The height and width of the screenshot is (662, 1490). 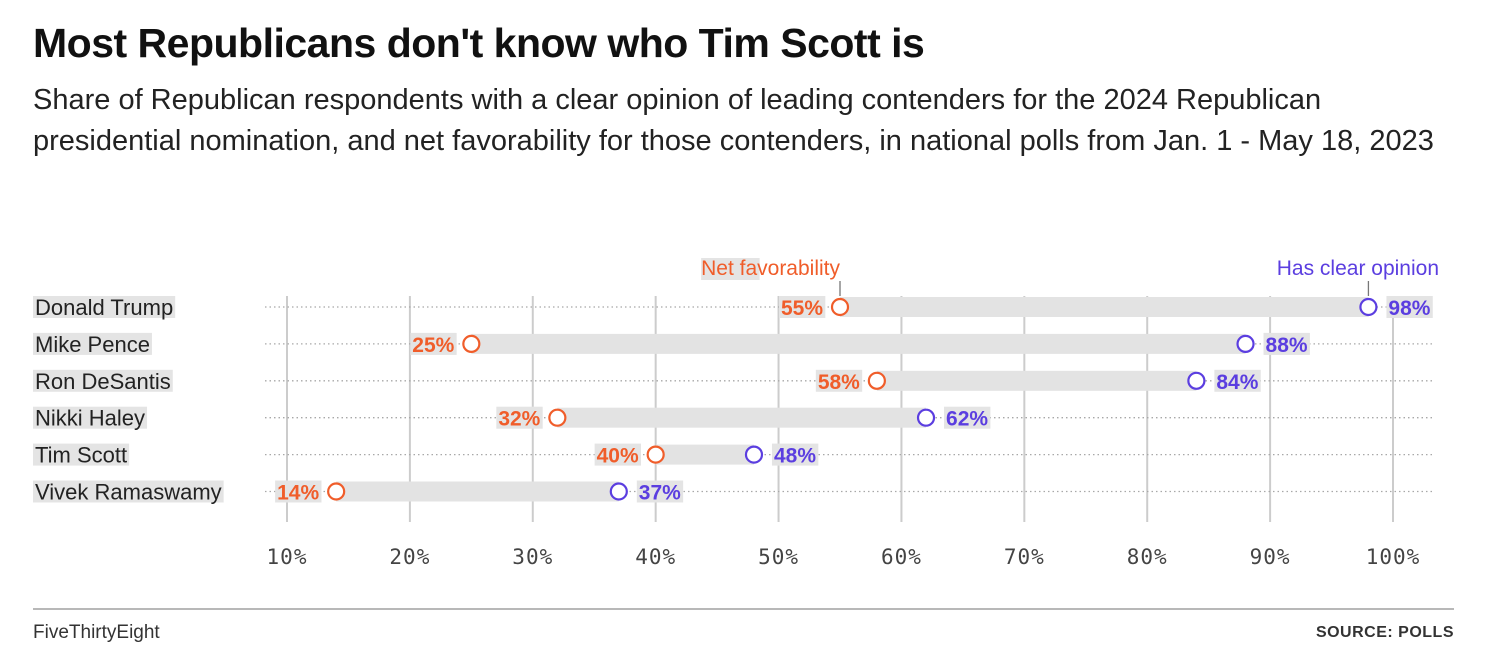 What do you see at coordinates (655, 557) in the screenshot?
I see `x-tick-label: 40%` at bounding box center [655, 557].